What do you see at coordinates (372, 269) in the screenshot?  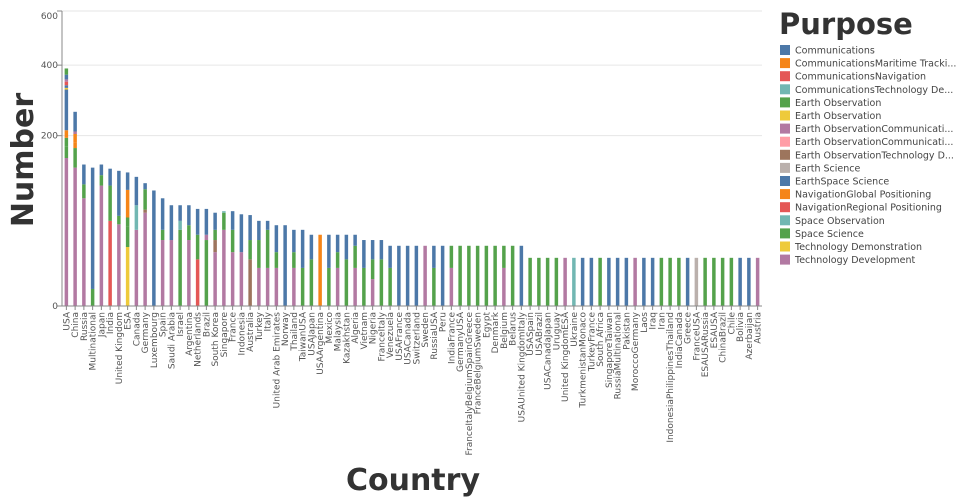 I see `bar-segment: Nigeria / Earth Observation: 10` at bounding box center [372, 269].